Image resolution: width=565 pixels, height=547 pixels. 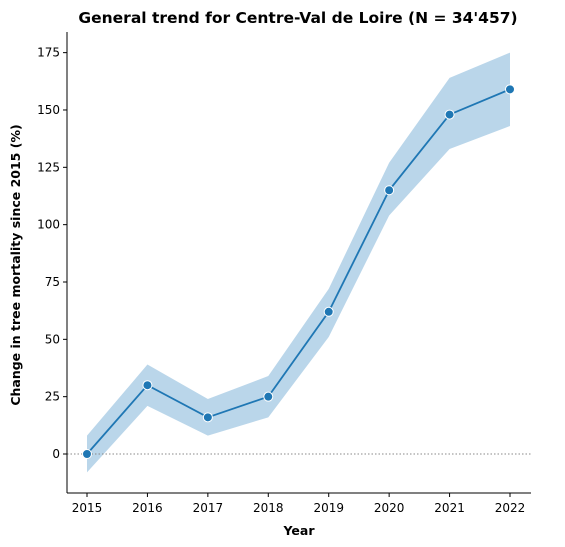 What do you see at coordinates (48, 53) in the screenshot?
I see `y-tick-label: 175` at bounding box center [48, 53].